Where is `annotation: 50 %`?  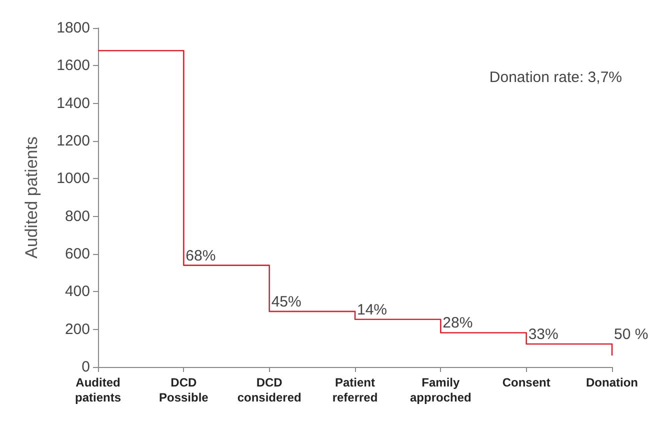 annotation: 50 % is located at coordinates (631, 335).